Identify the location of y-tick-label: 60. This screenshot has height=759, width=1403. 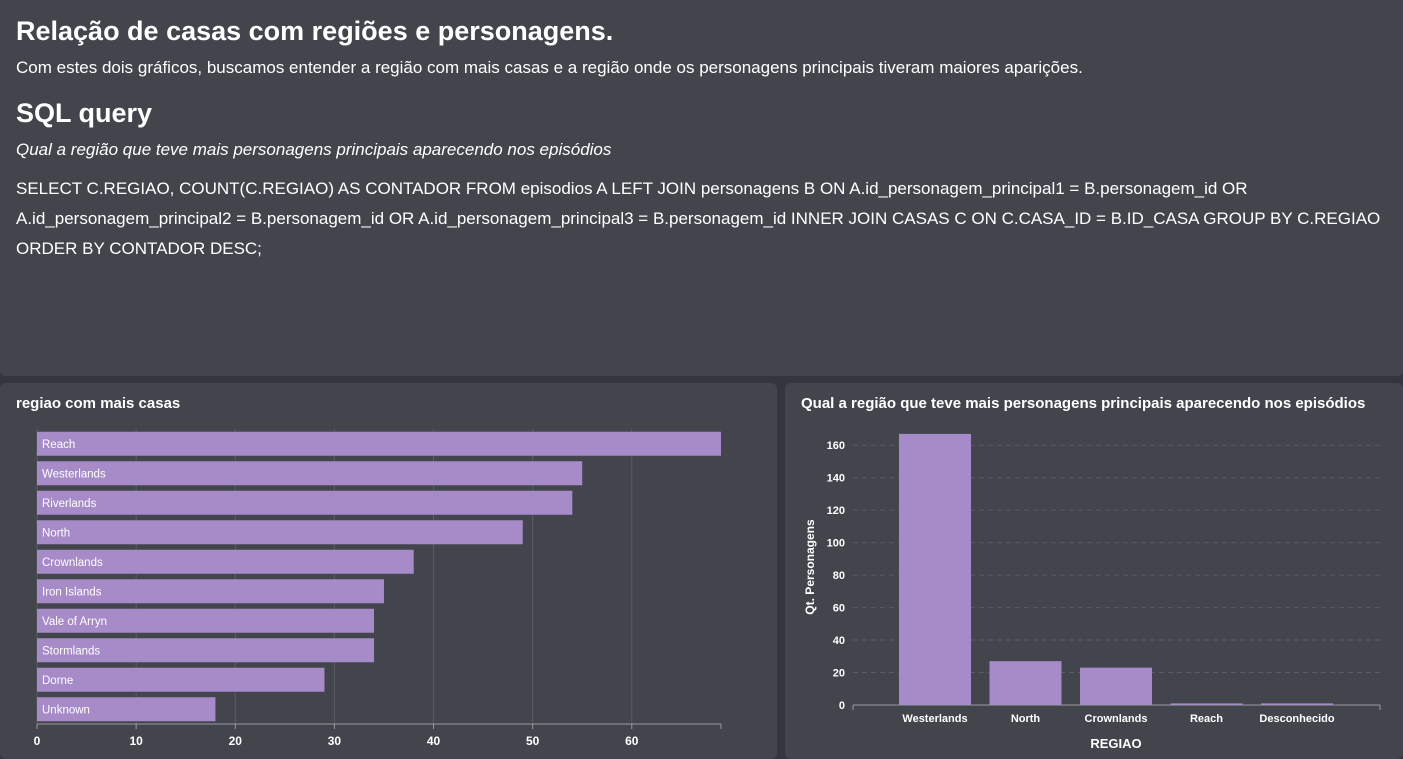
(839, 609).